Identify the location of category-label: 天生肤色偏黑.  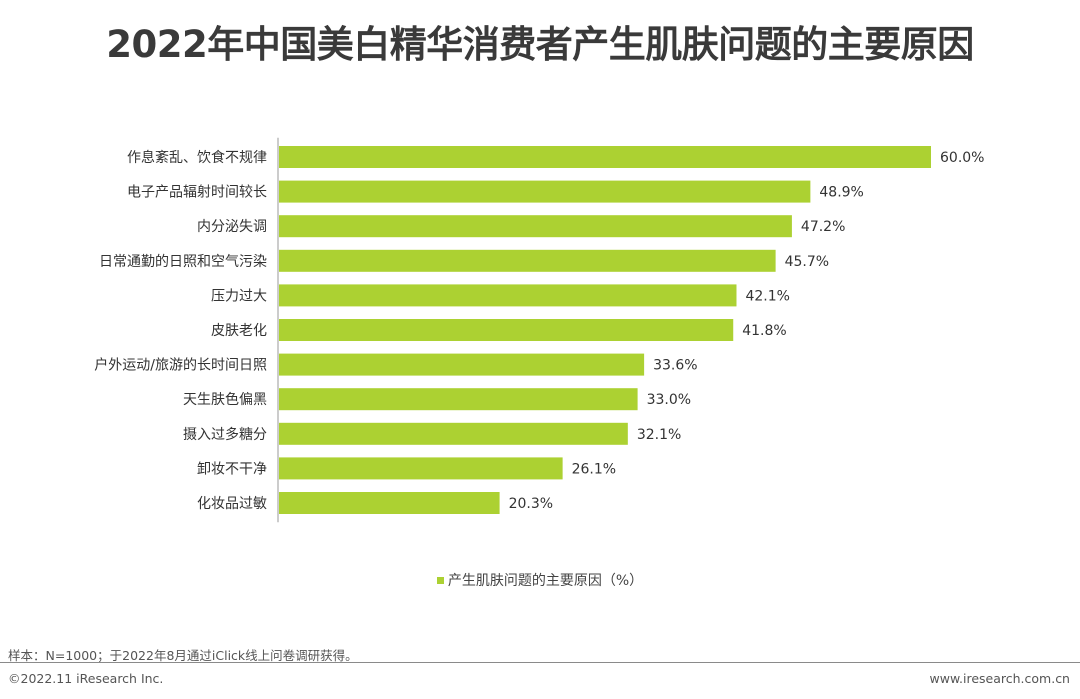
(225, 399).